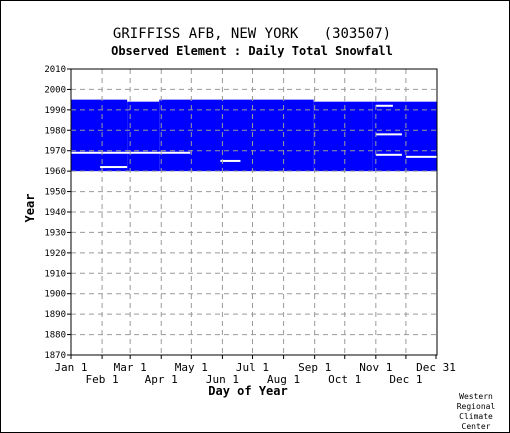  What do you see at coordinates (476, 416) in the screenshot?
I see `credit-line-3: Climate` at bounding box center [476, 416].